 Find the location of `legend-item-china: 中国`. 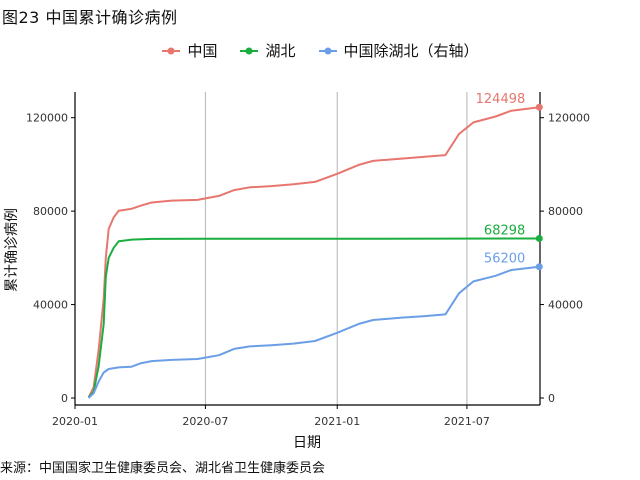

legend-item-china: 中国 is located at coordinates (189, 50).